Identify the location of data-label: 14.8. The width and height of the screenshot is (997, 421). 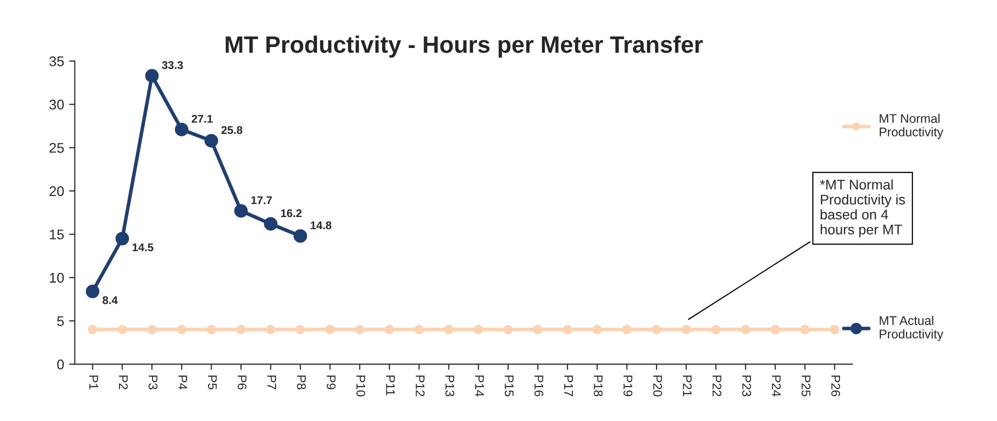
(321, 225).